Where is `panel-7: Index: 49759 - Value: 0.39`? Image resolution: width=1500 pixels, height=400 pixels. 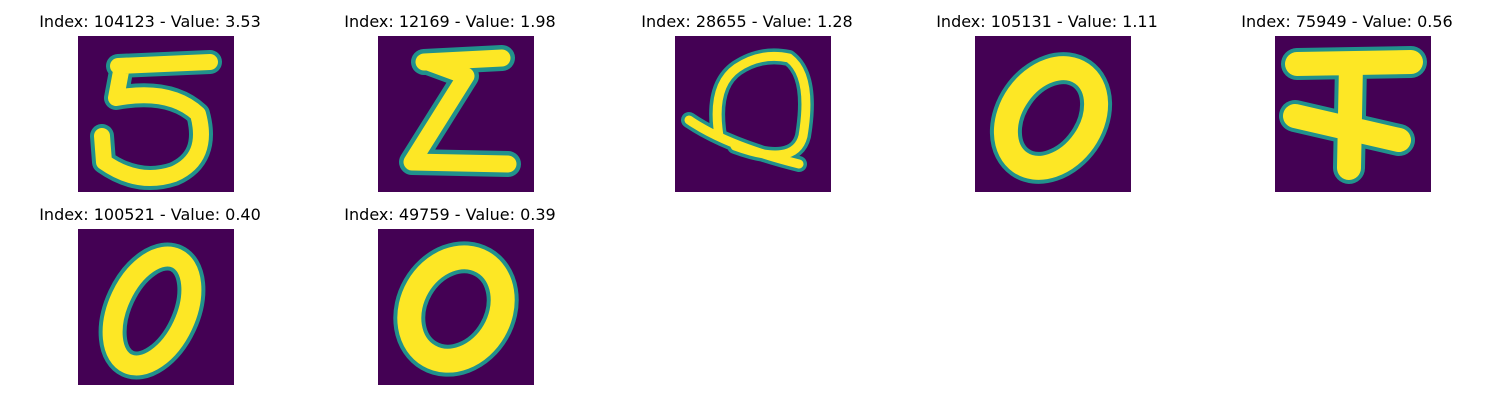 panel-7: Index: 49759 - Value: 0.39 is located at coordinates (450, 289).